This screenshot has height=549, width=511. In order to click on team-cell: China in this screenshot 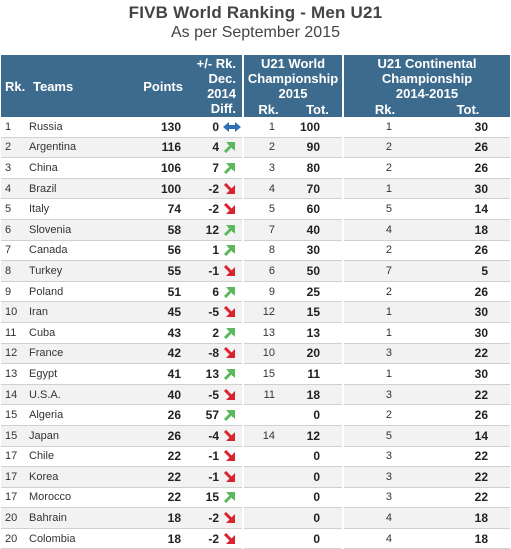, I will do `click(78, 168)`.